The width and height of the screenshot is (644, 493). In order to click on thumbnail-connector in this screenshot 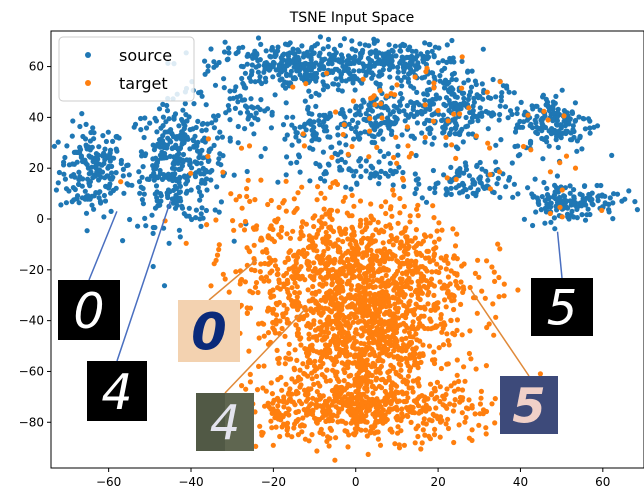, I will do `click(559, 255)`.